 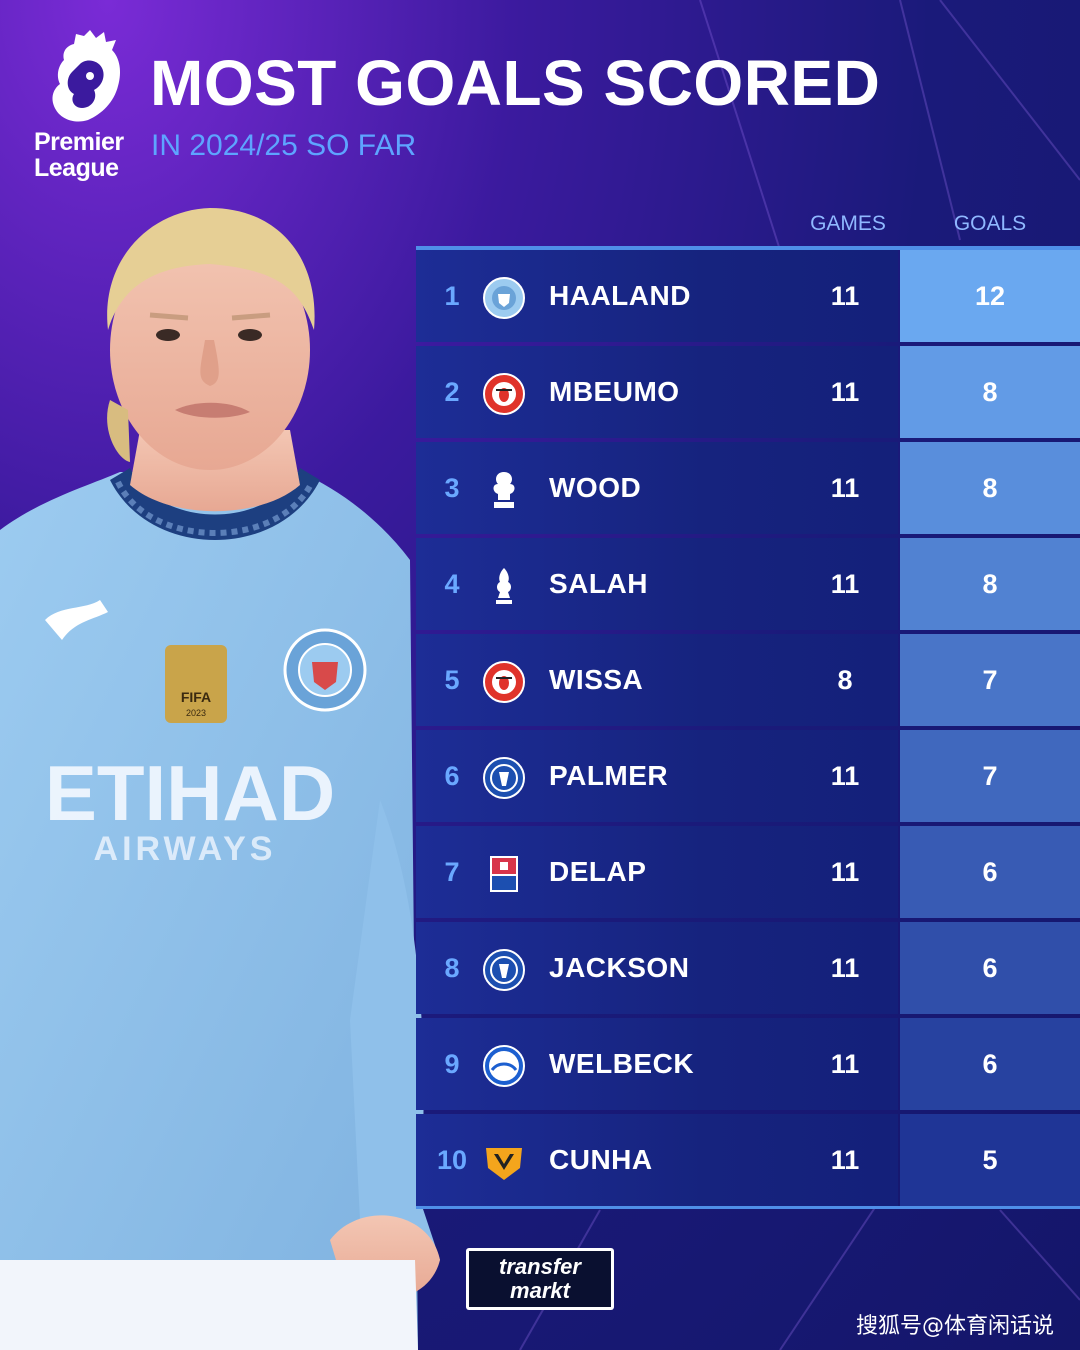 I want to click on table-row: 3 WOOD 11 8, so click(x=748, y=488).